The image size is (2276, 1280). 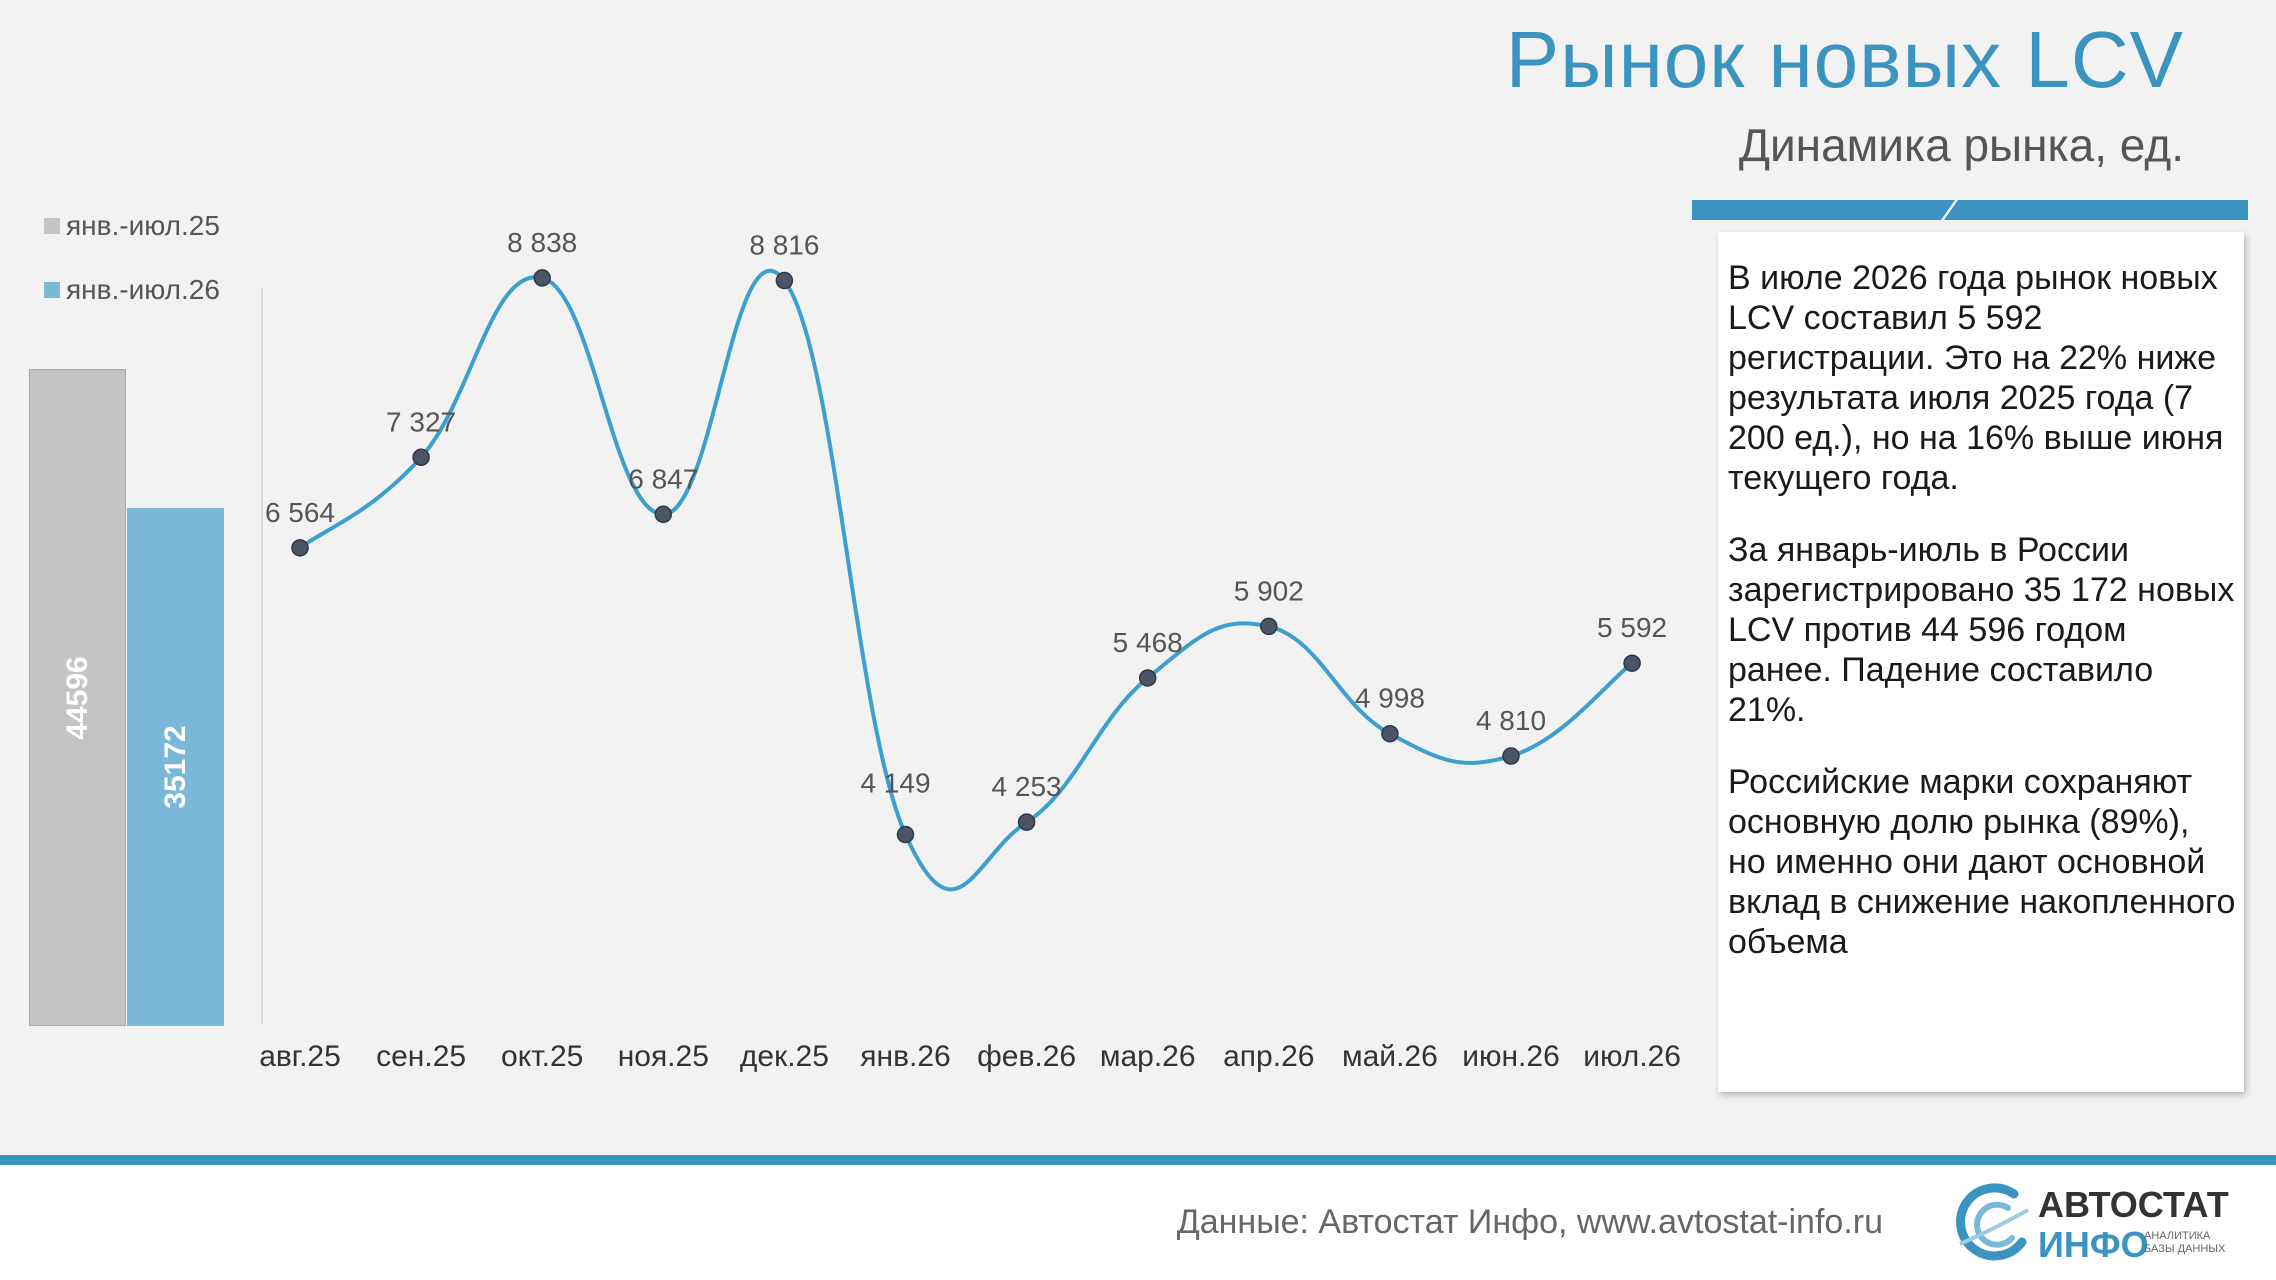 What do you see at coordinates (905, 1056) in the screenshot?
I see `x-tick-label: янв.26` at bounding box center [905, 1056].